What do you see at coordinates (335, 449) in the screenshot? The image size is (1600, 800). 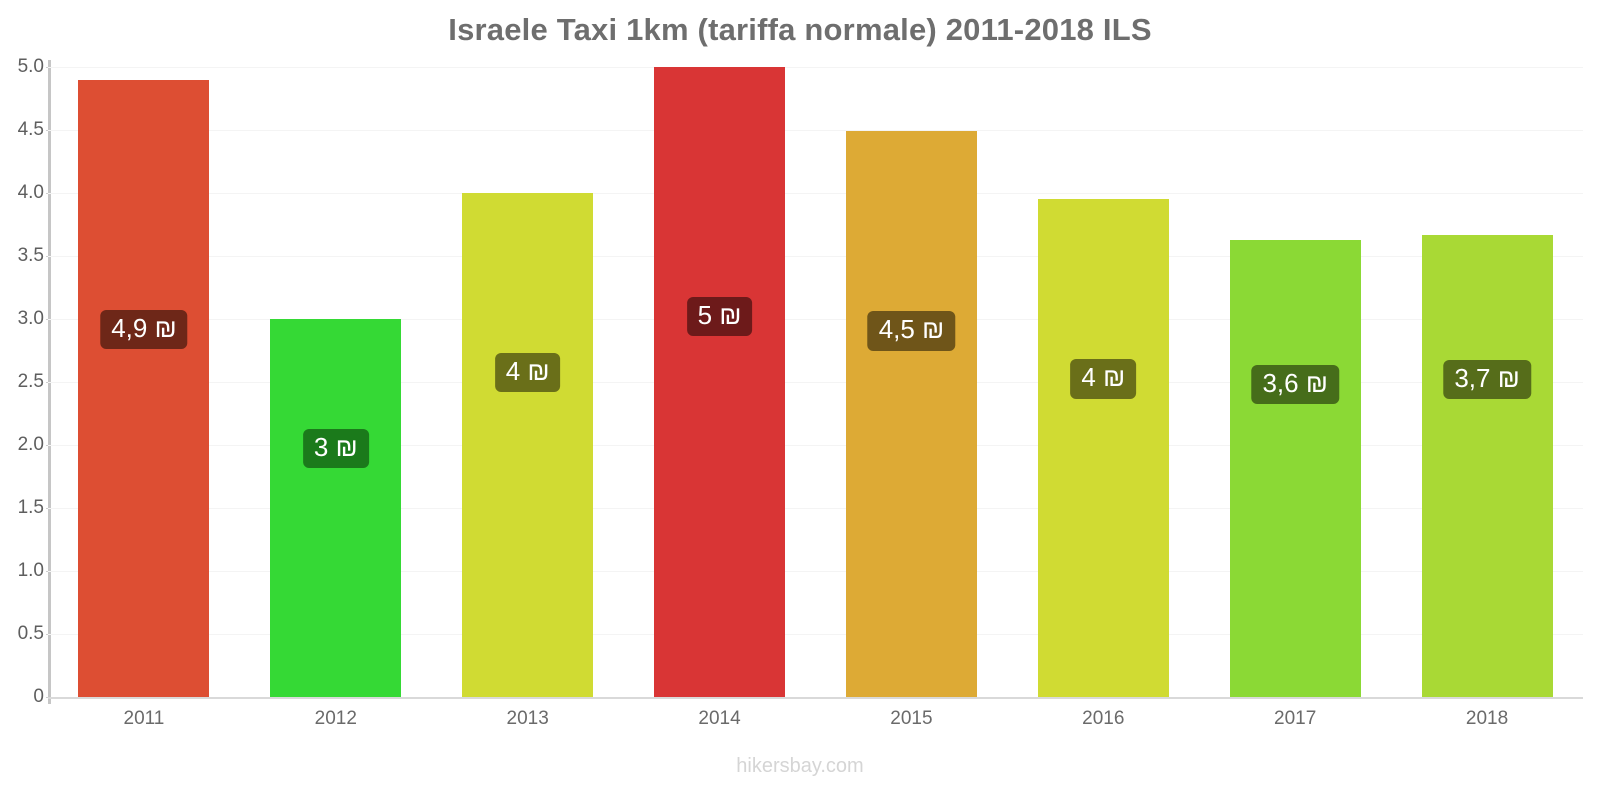 I see `bar-value-label: 3 ₪` at bounding box center [335, 449].